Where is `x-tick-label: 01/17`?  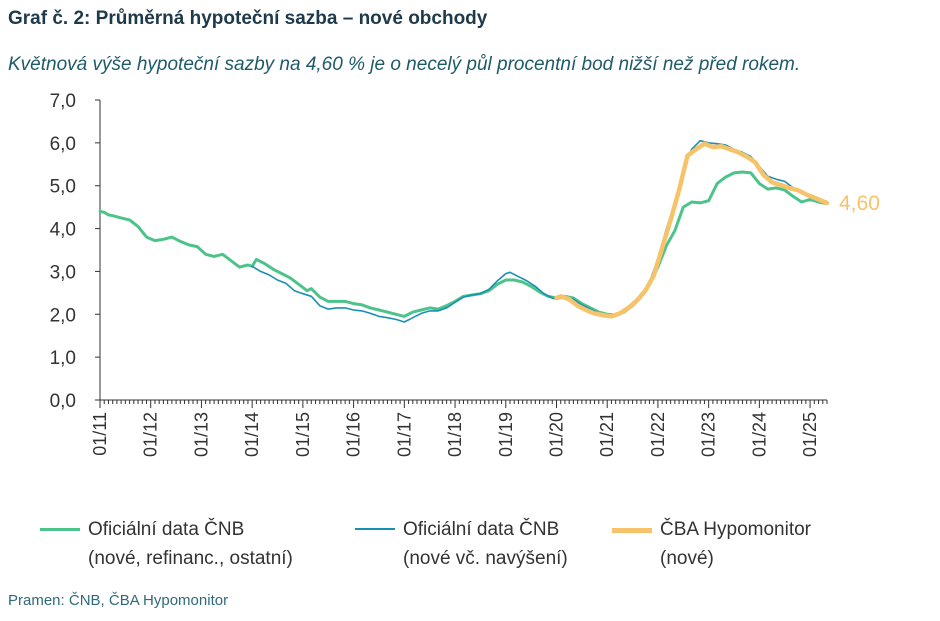 x-tick-label: 01/17 is located at coordinates (404, 434).